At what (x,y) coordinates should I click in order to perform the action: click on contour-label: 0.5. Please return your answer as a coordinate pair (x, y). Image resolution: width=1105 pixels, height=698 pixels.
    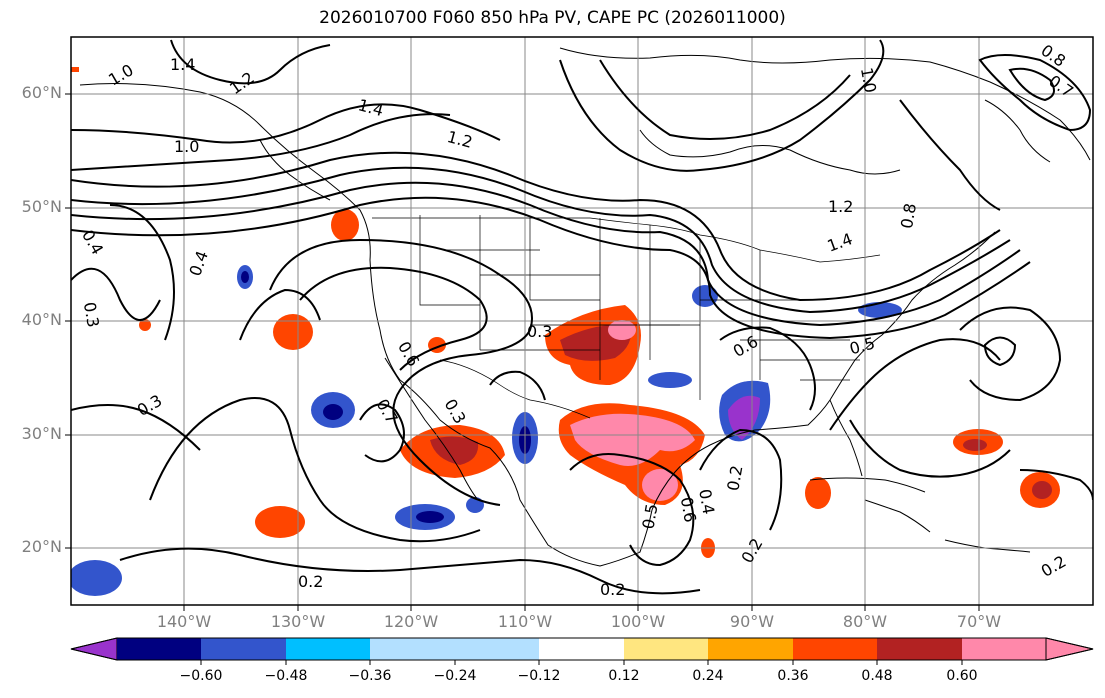
    Looking at the image, I should click on (649, 516).